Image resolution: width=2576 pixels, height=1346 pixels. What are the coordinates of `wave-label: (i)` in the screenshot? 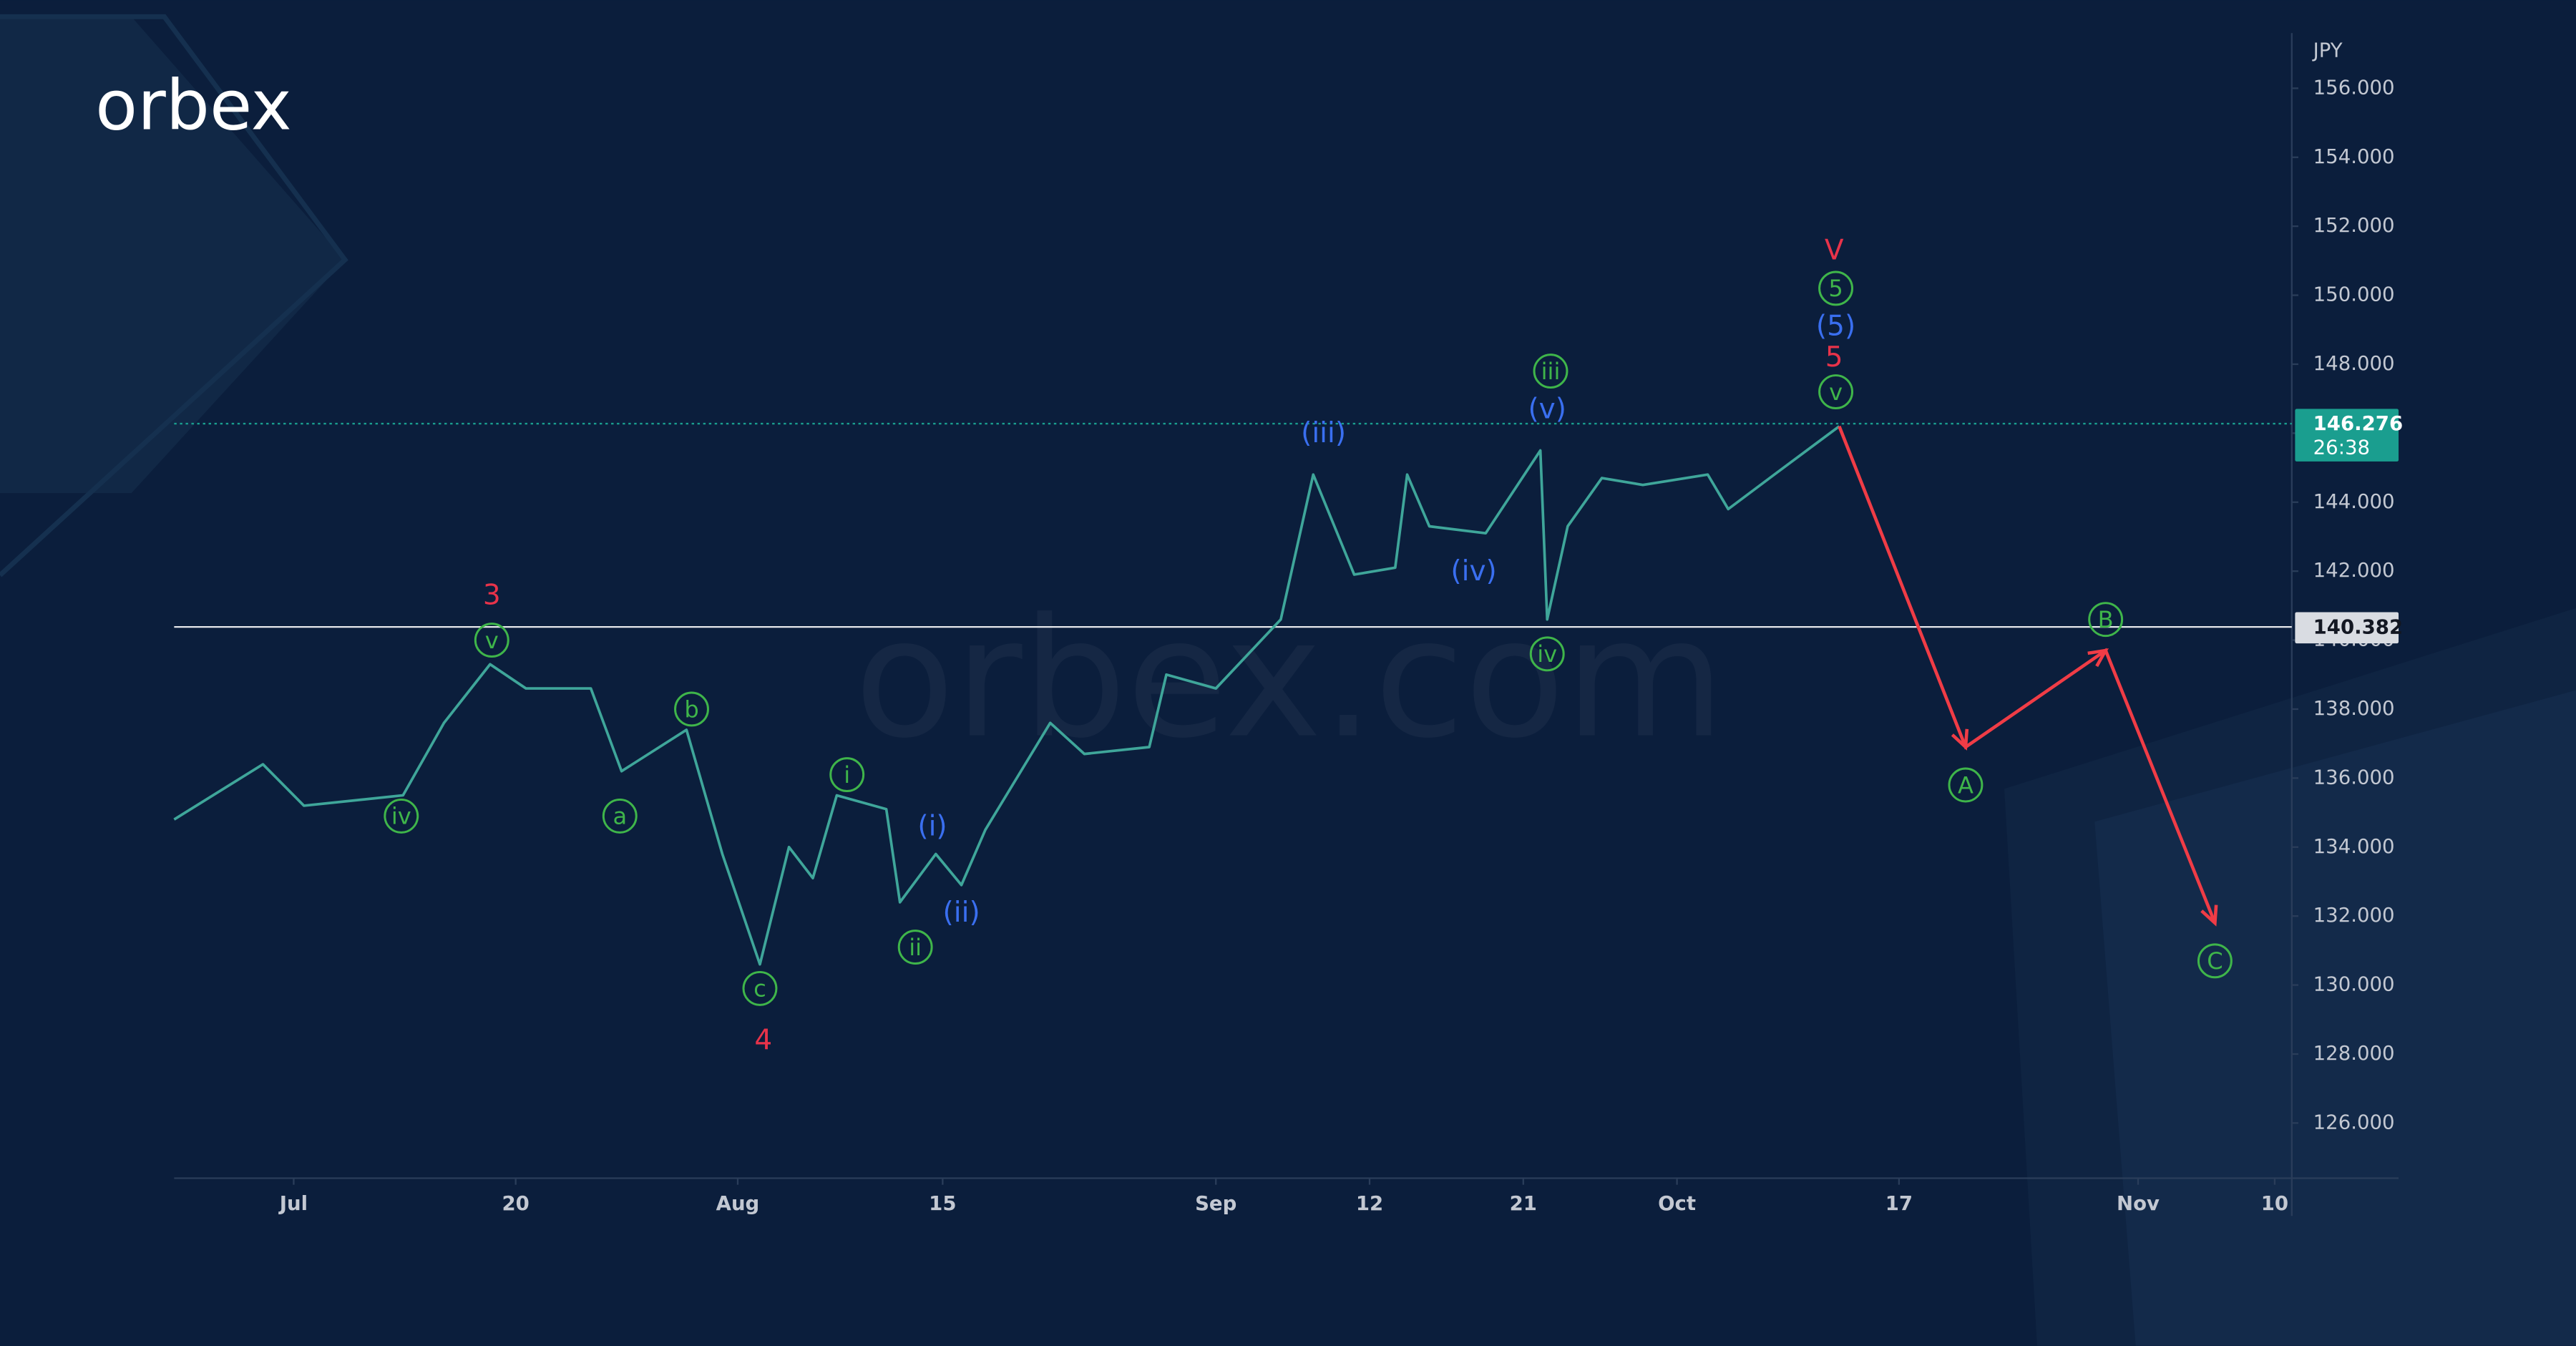 It's located at (932, 827).